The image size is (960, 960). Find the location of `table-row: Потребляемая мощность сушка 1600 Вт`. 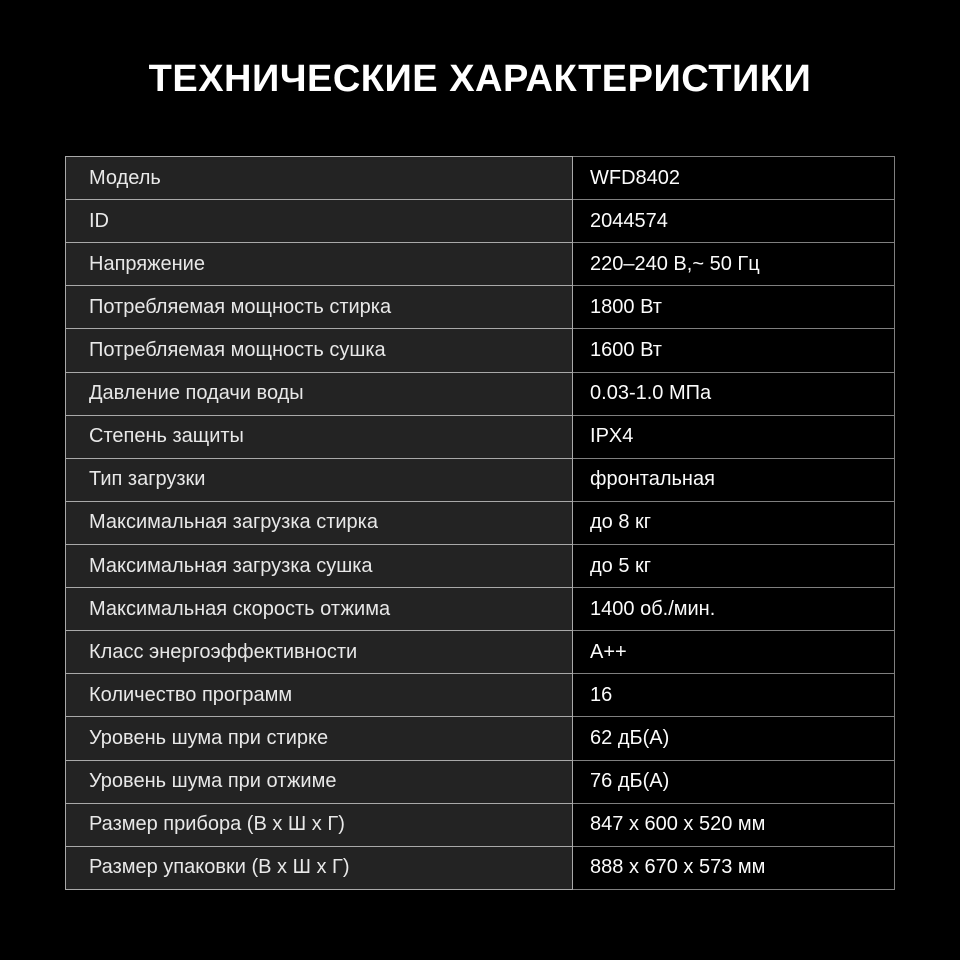

table-row: Потребляемая мощность сушка 1600 Вт is located at coordinates (479, 350).